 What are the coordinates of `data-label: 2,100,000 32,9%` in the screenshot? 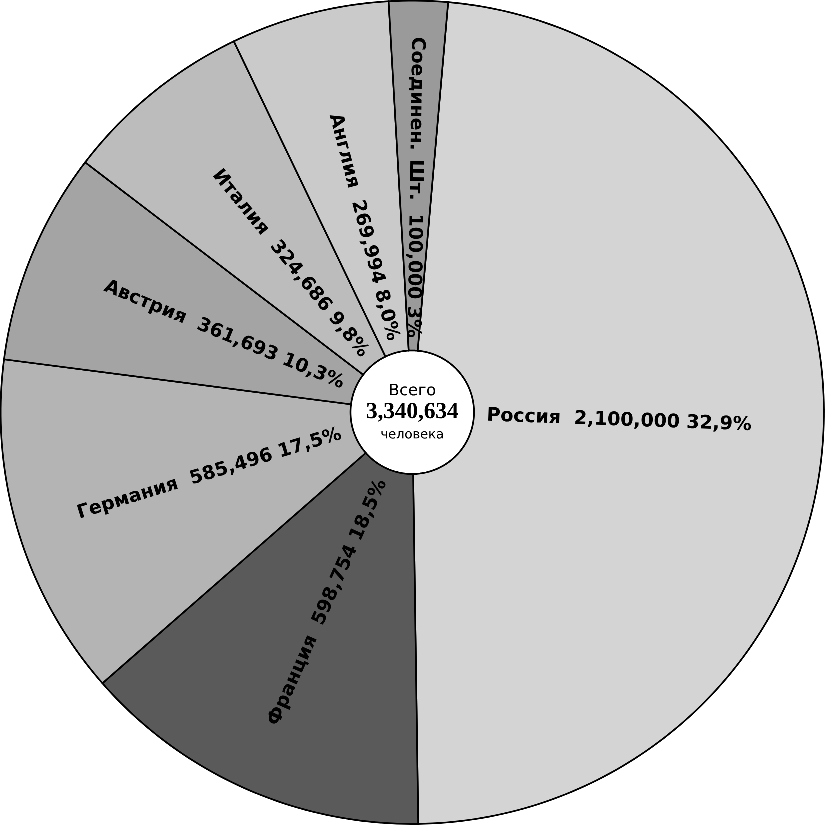 It's located at (664, 421).